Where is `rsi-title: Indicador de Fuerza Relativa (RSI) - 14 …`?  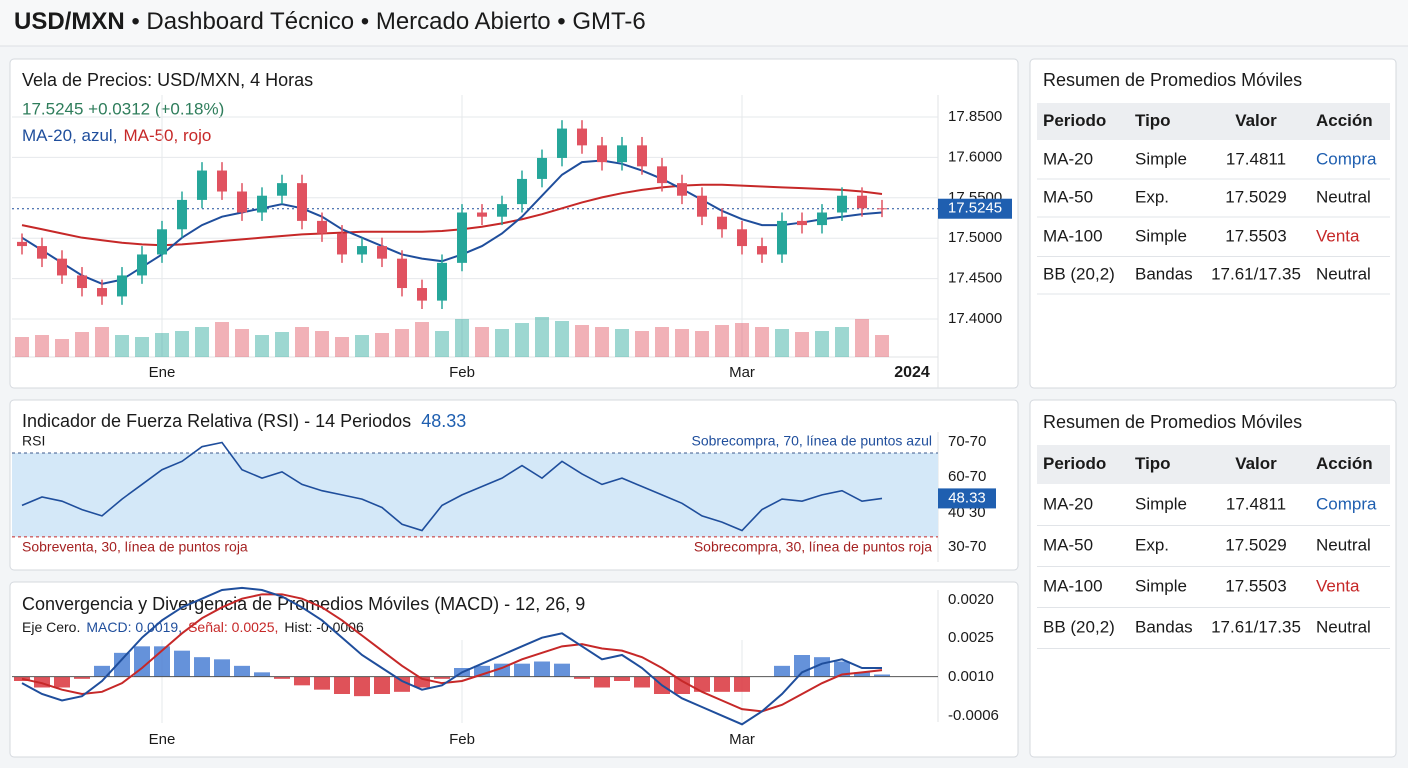 rsi-title: Indicador de Fuerza Relativa (RSI) - 14 … is located at coordinates (244, 421).